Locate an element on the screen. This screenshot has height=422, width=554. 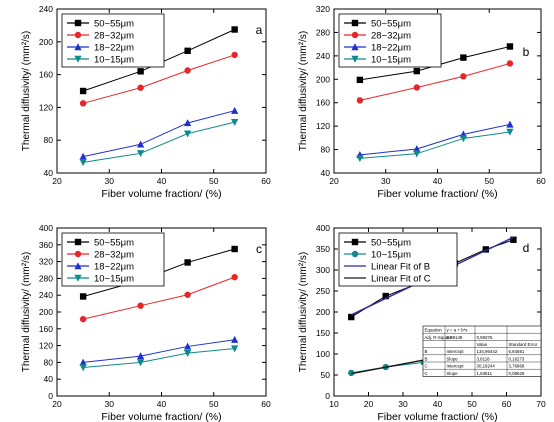
y-tick-label: 250 is located at coordinates (323, 291).